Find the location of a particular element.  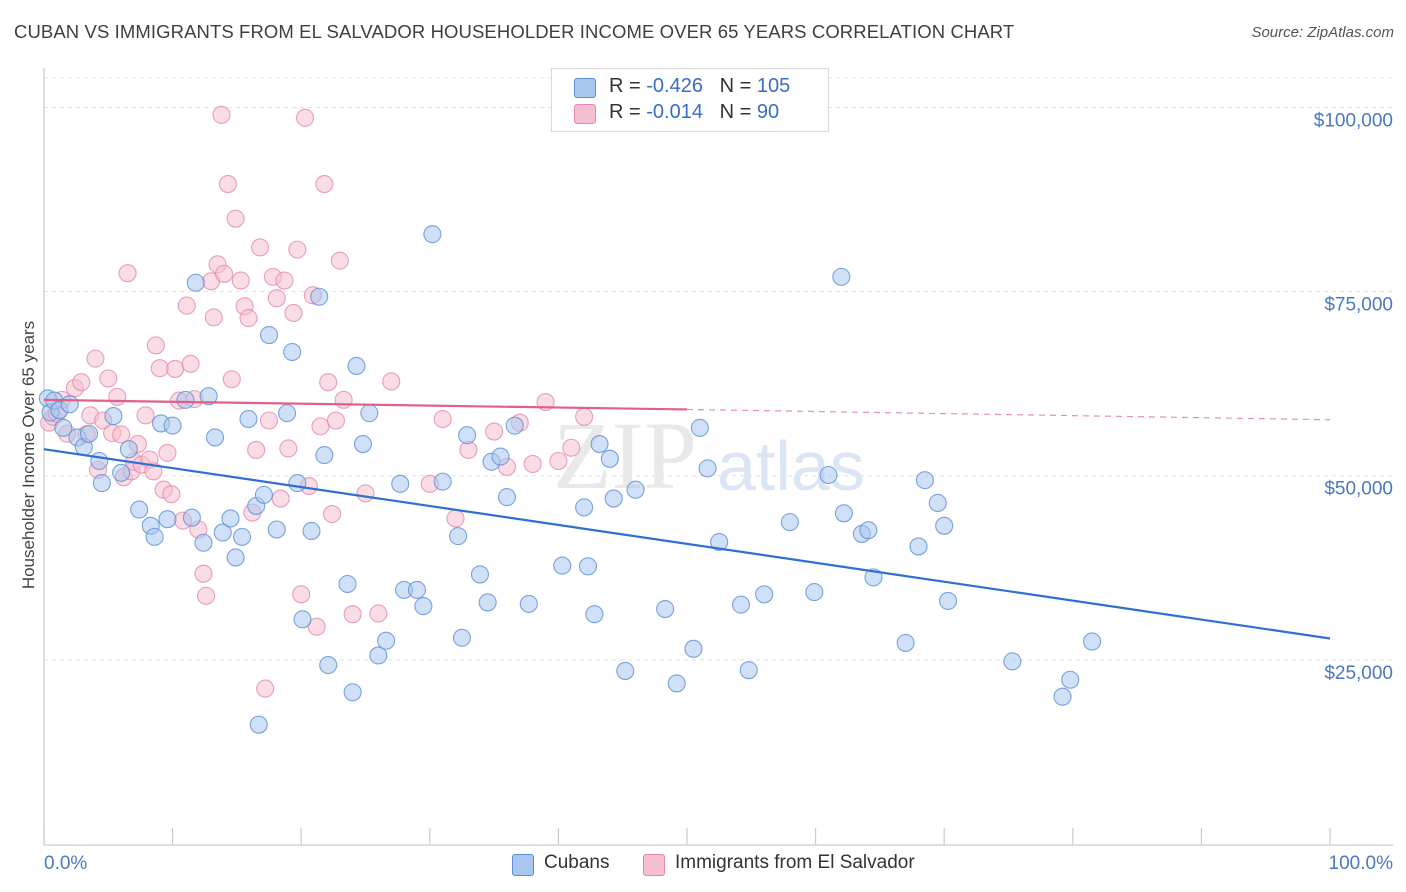

x-tick-left: 0.0% is located at coordinates (65, 863).